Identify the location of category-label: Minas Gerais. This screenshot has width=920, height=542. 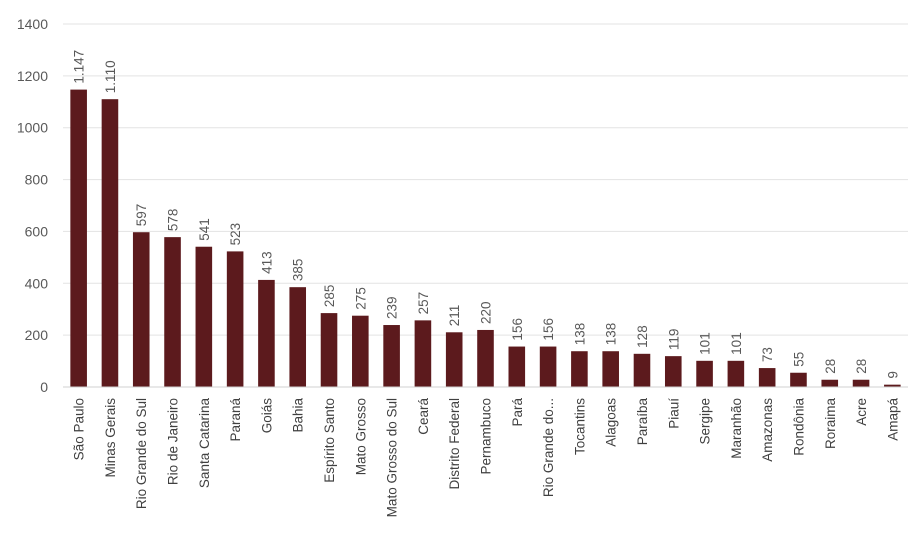
(110, 438).